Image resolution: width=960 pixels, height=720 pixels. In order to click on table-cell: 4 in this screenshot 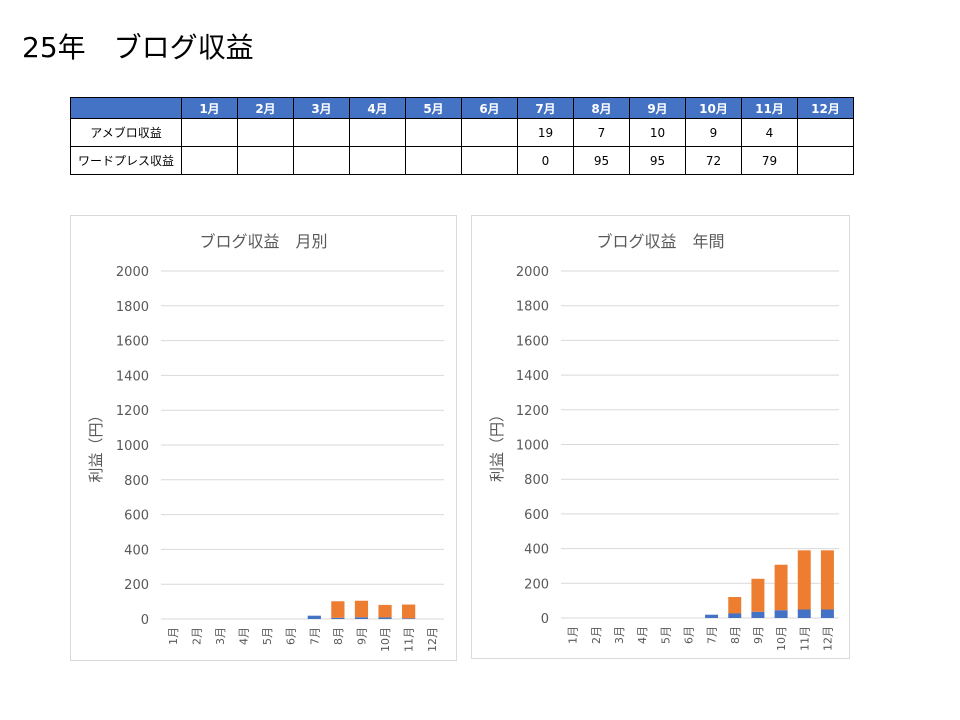, I will do `click(769, 132)`.